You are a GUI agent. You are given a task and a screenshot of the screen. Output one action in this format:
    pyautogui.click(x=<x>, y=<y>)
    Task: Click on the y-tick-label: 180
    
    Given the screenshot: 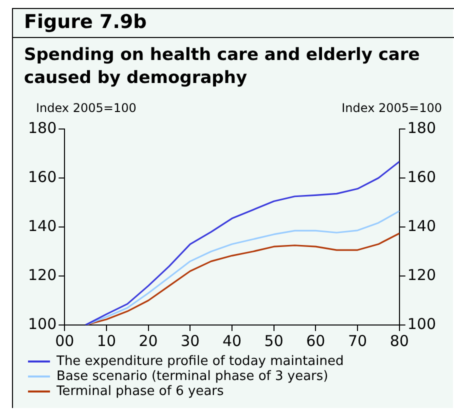 What is the action you would take?
    pyautogui.click(x=42, y=127)
    